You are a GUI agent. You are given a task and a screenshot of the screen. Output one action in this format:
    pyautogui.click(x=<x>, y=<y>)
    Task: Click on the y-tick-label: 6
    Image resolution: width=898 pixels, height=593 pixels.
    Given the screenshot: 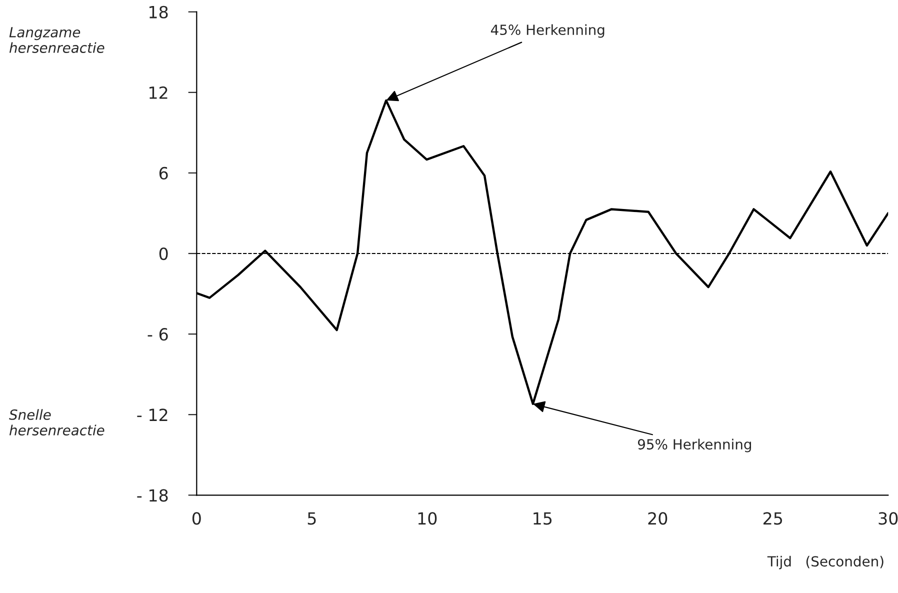 What is the action you would take?
    pyautogui.click(x=163, y=173)
    